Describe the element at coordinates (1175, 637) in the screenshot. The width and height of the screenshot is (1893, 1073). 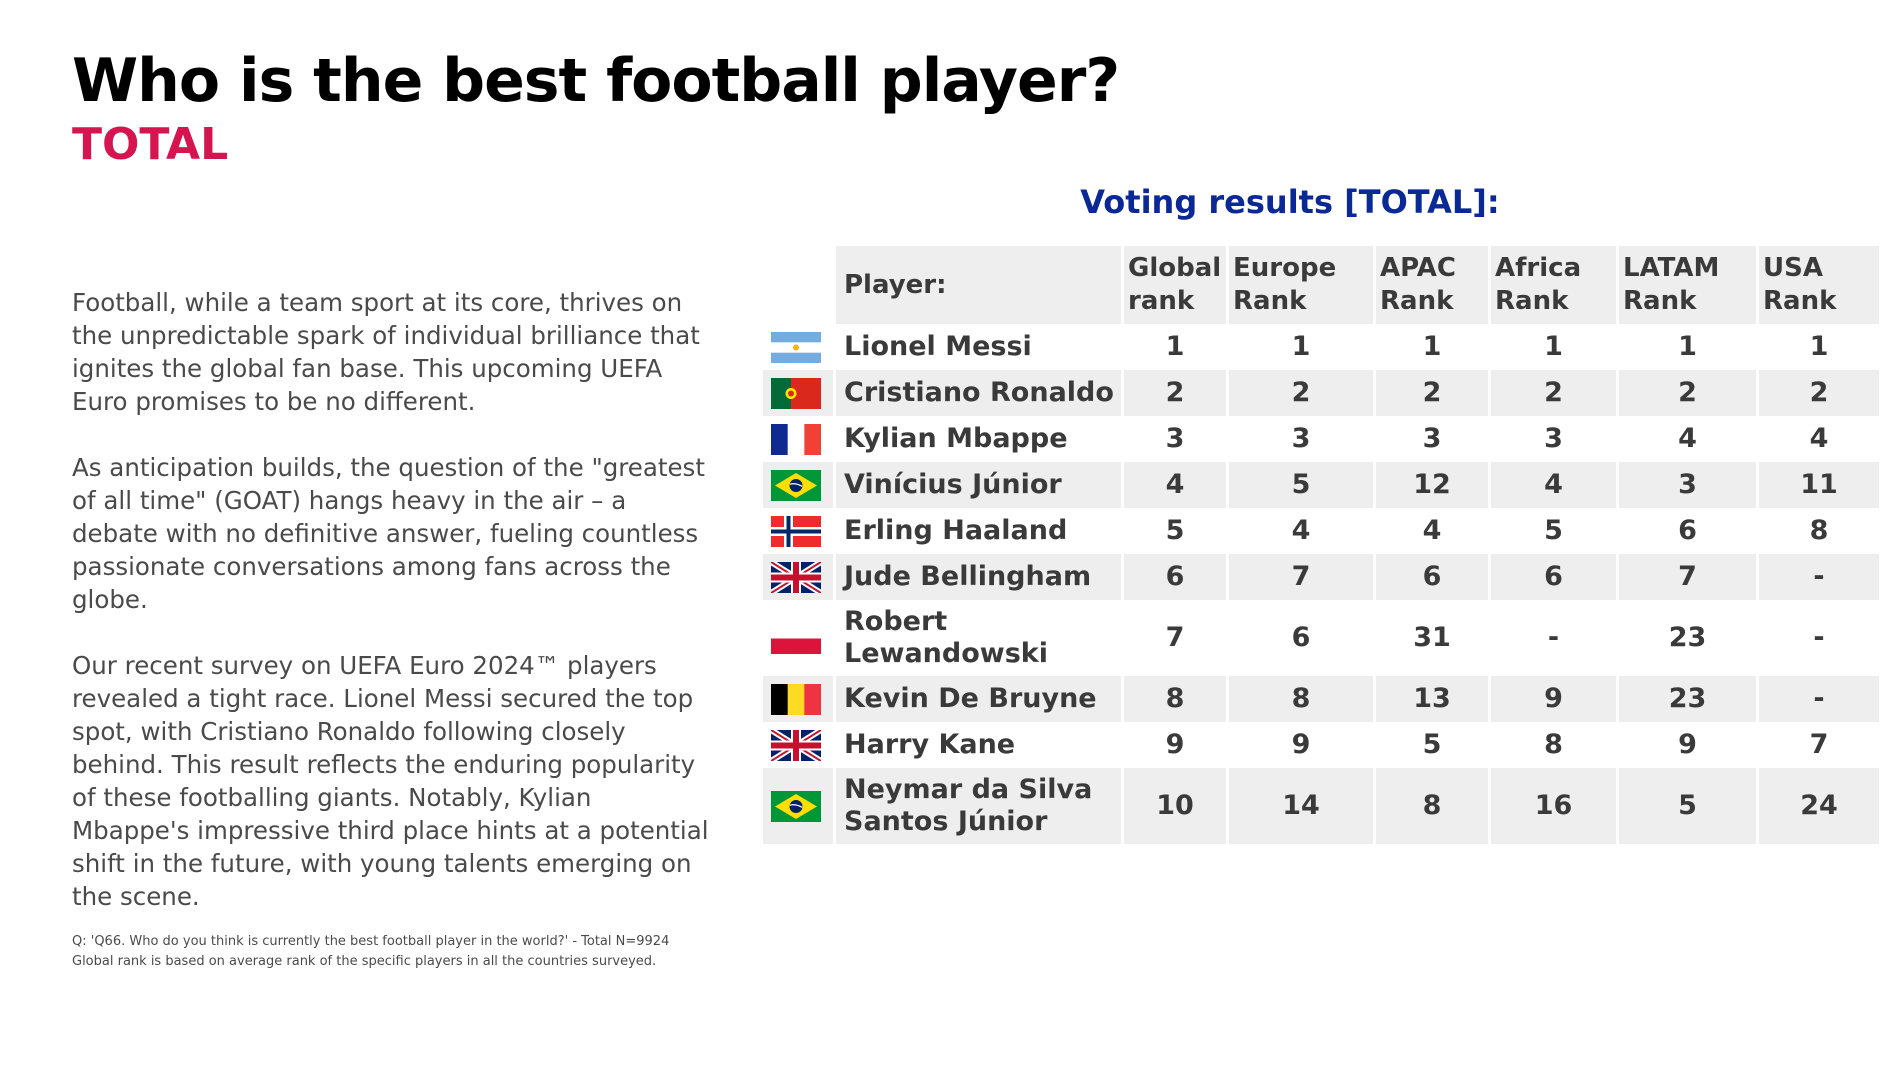
I see `global-rank-cell: 7` at that location.